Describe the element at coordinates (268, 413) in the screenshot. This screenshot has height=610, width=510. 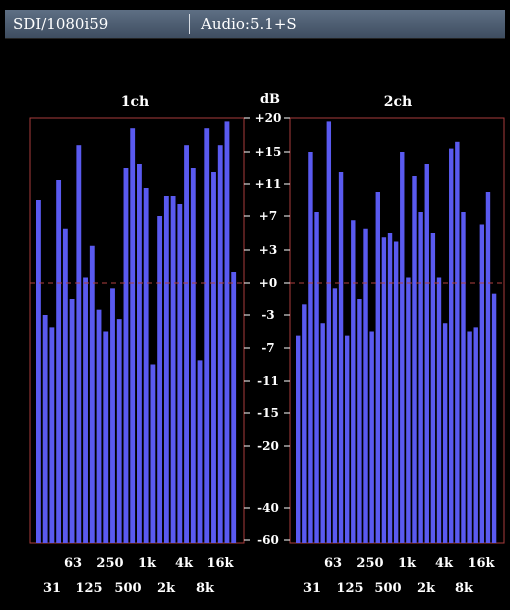
I see `scale-tick-label: -15` at that location.